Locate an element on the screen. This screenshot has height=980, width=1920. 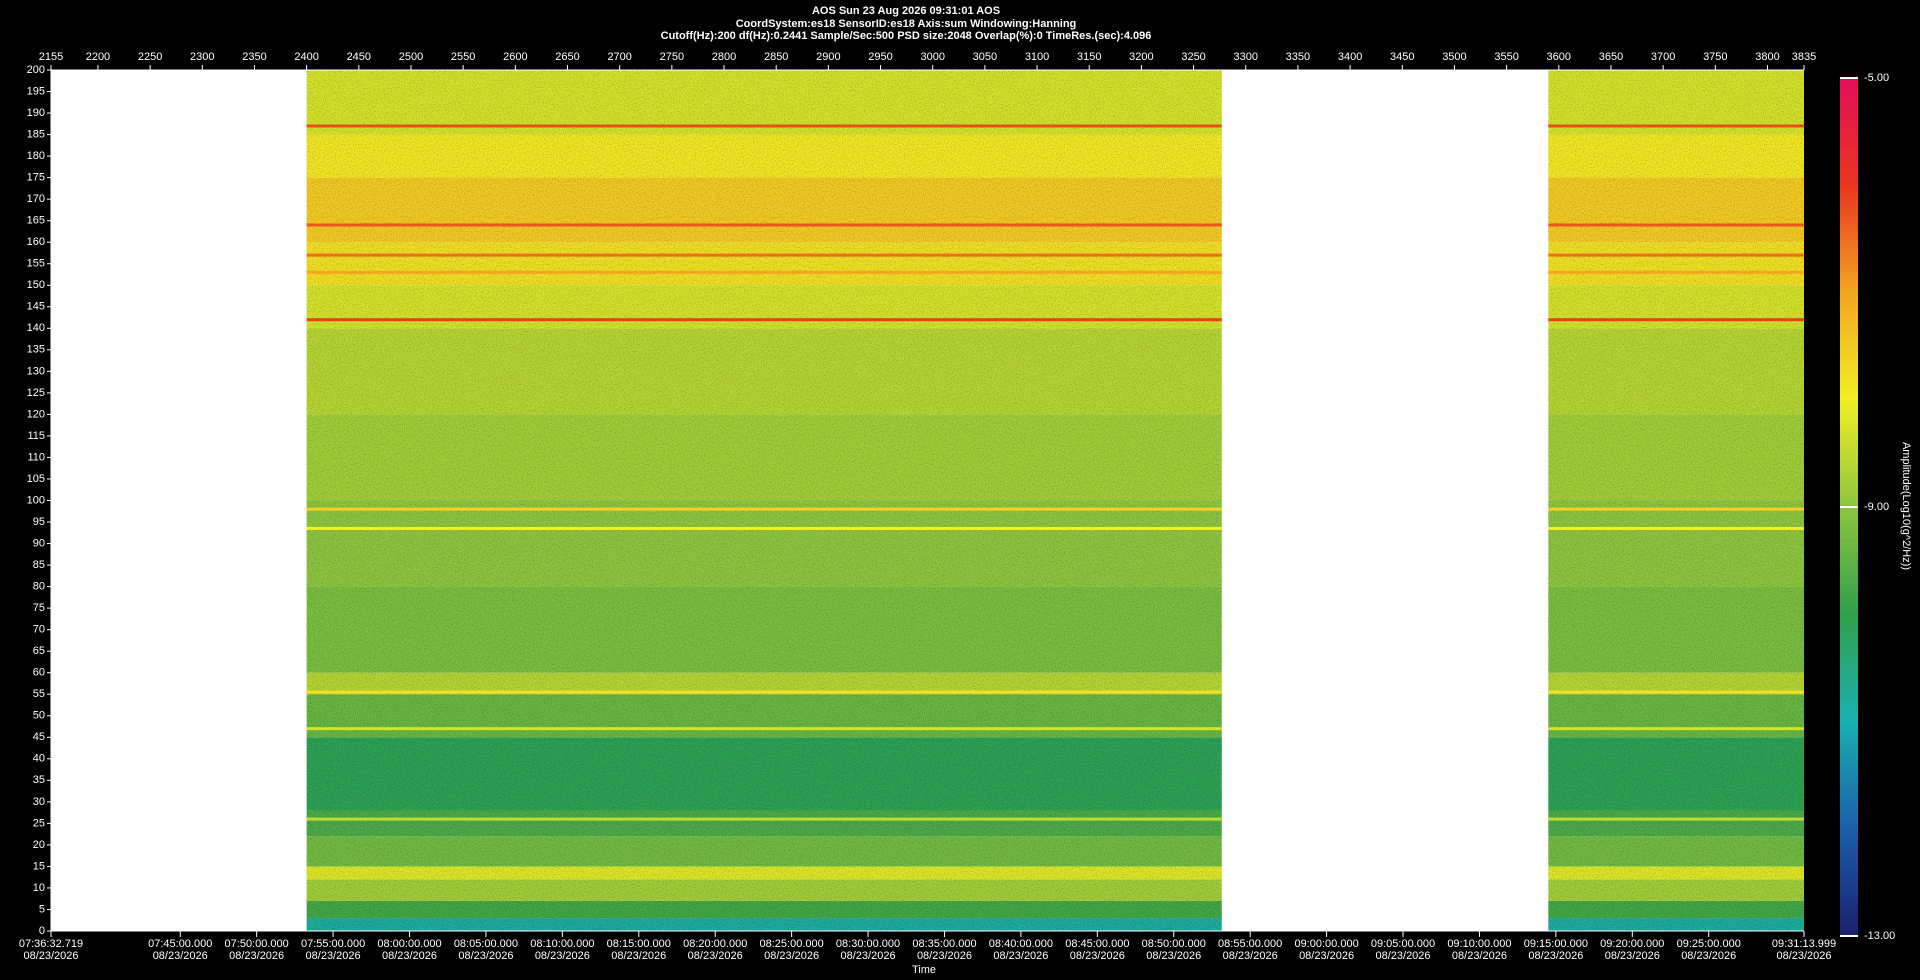
noise-texture is located at coordinates (1676, 500).